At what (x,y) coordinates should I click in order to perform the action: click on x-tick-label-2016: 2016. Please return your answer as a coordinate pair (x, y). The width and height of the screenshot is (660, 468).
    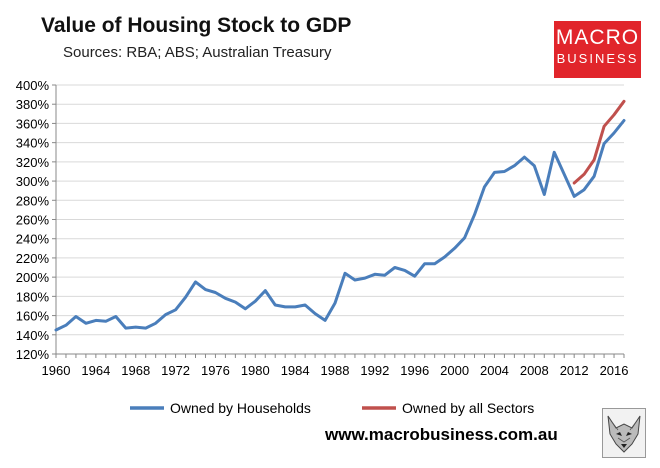
    Looking at the image, I should click on (614, 370).